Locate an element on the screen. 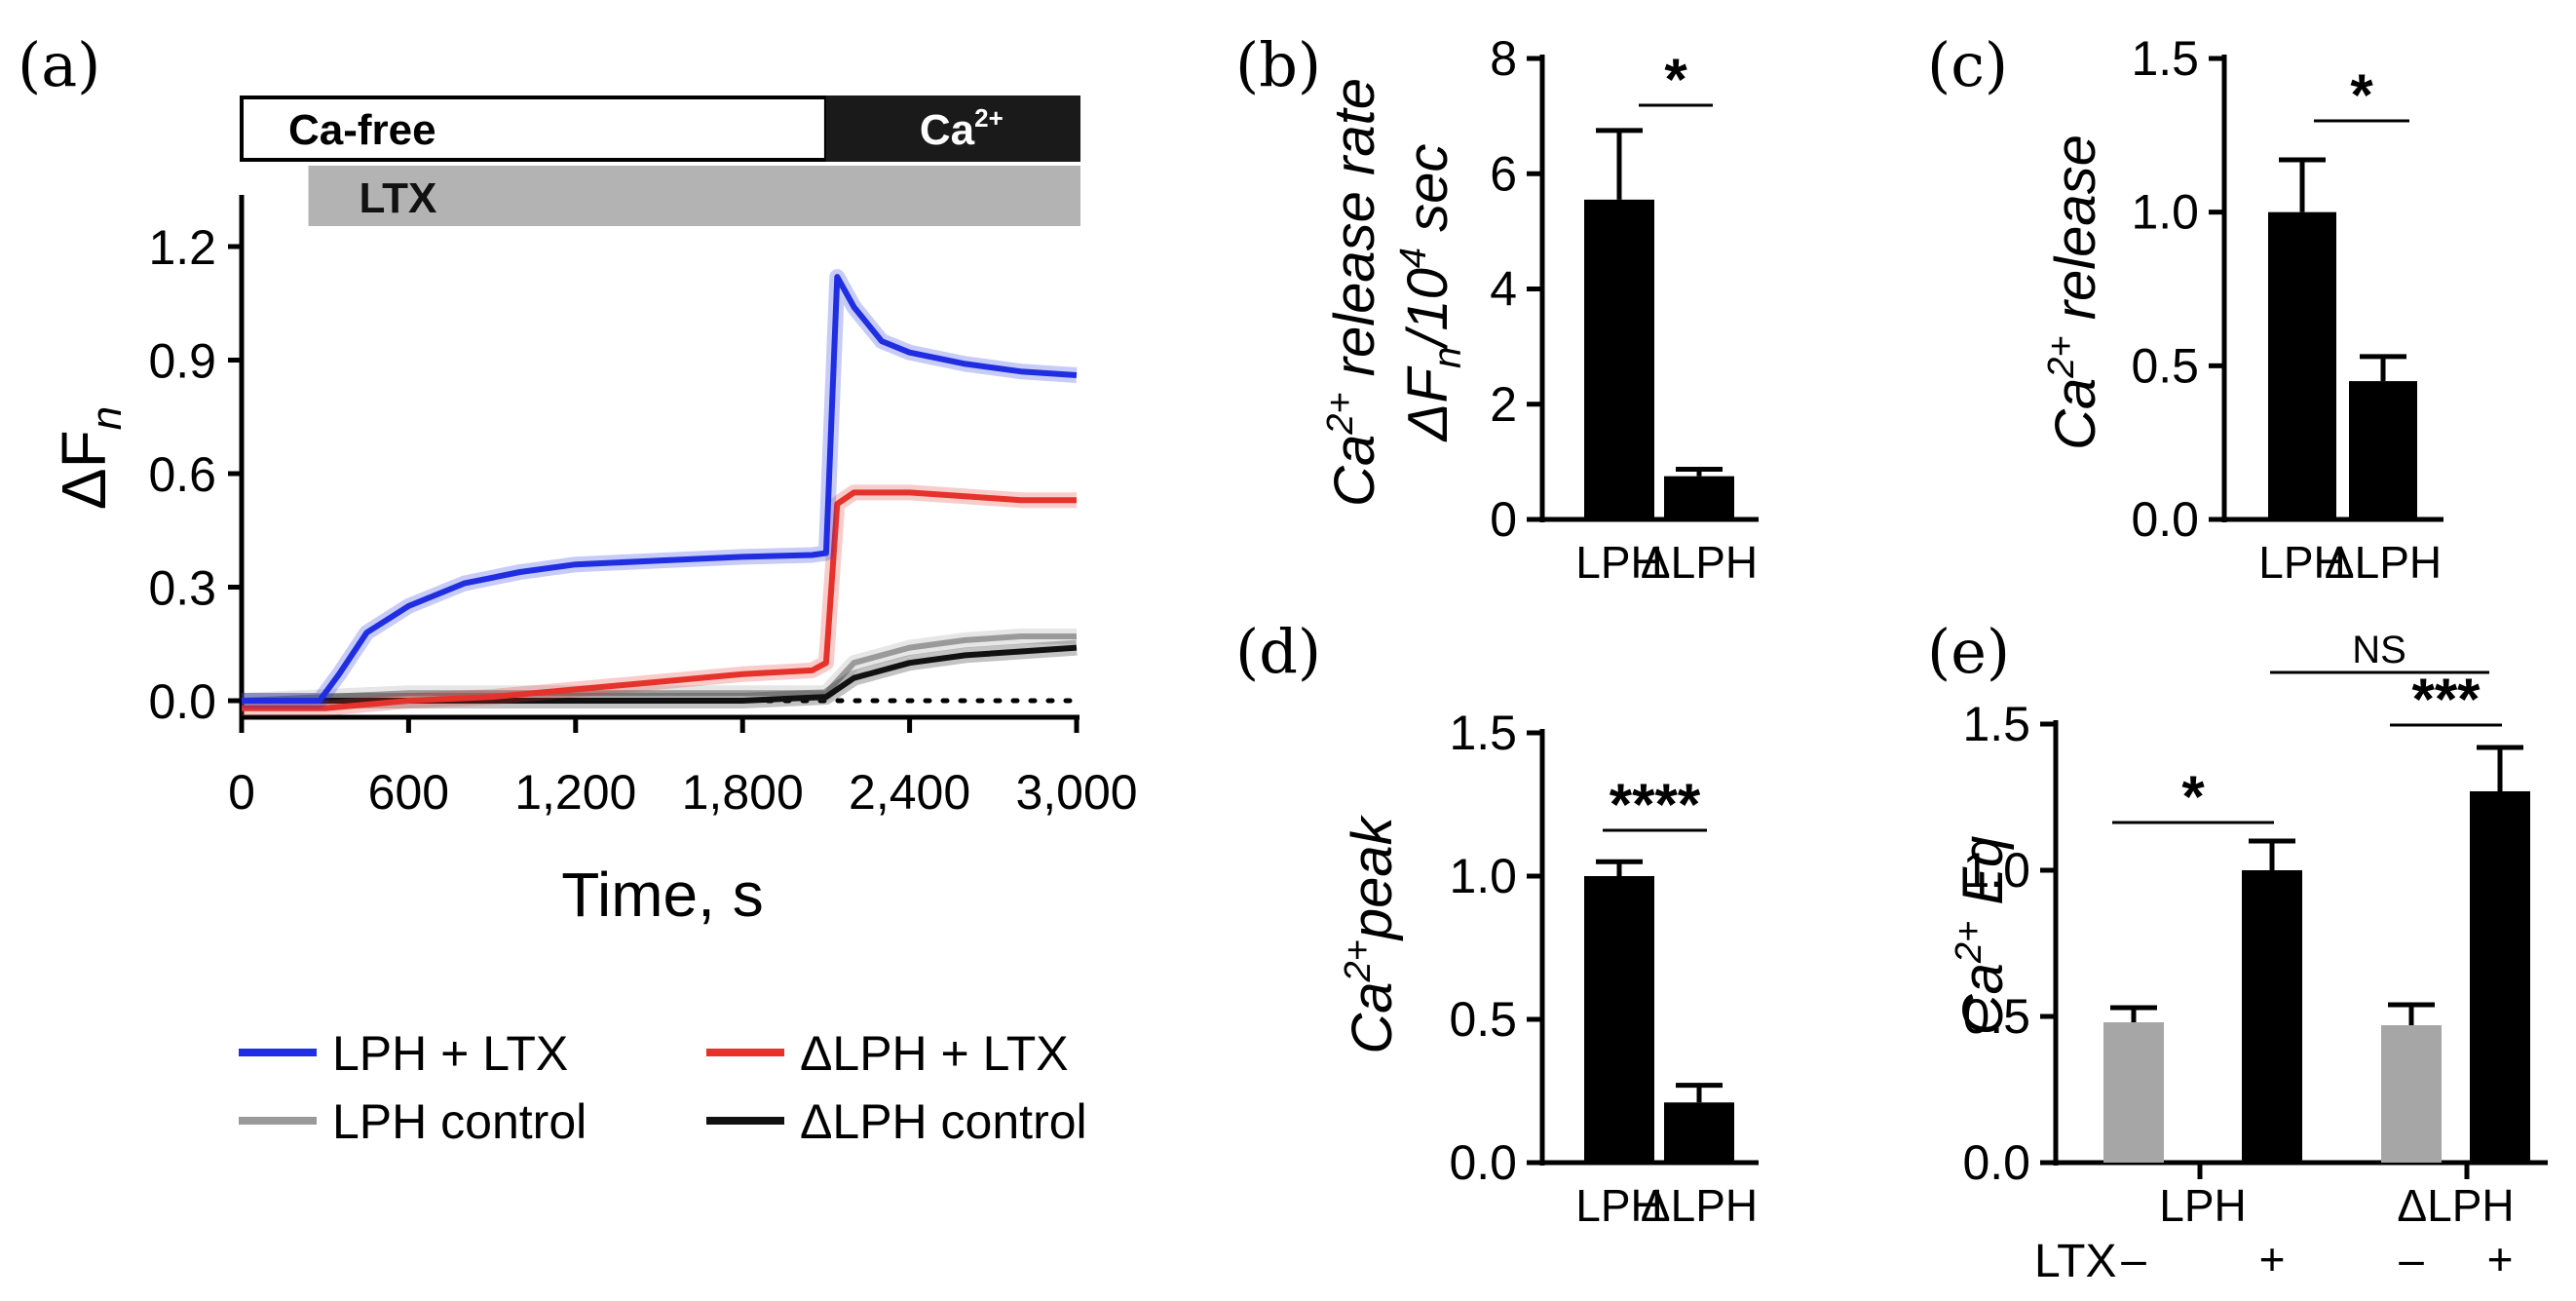  a-y-tick-label: 1.2 is located at coordinates (182, 247).